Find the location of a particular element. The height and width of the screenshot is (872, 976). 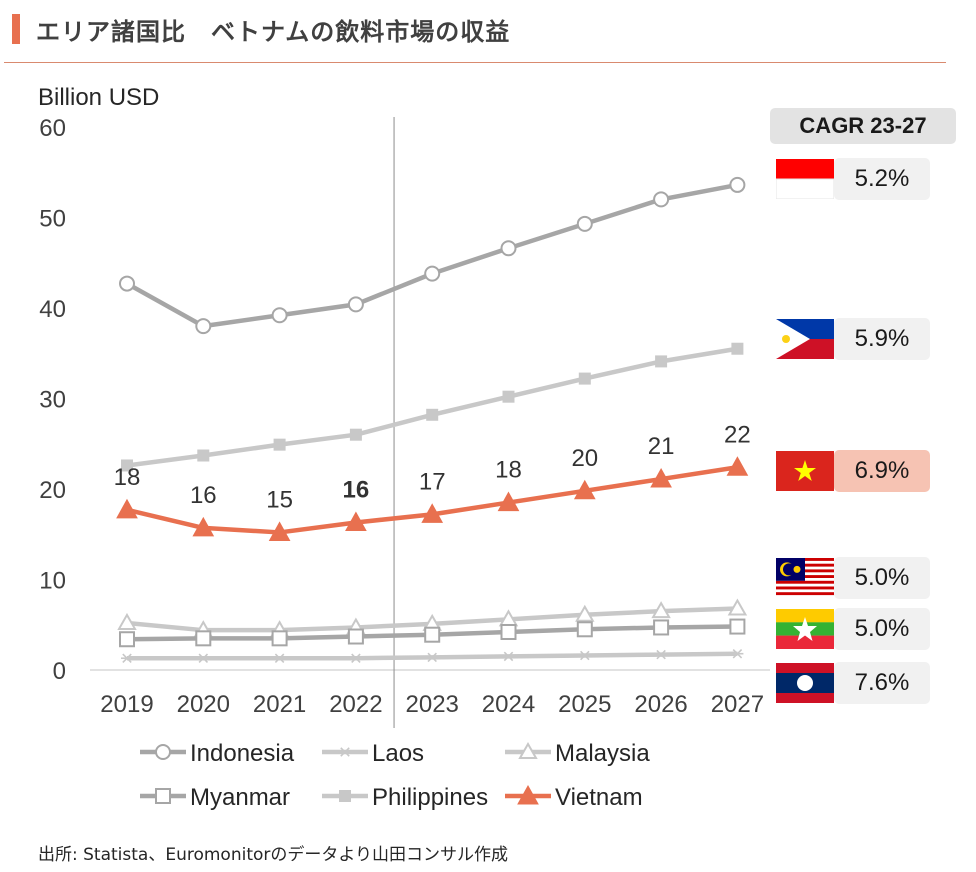

legend-item: Philippines is located at coordinates (405, 797).